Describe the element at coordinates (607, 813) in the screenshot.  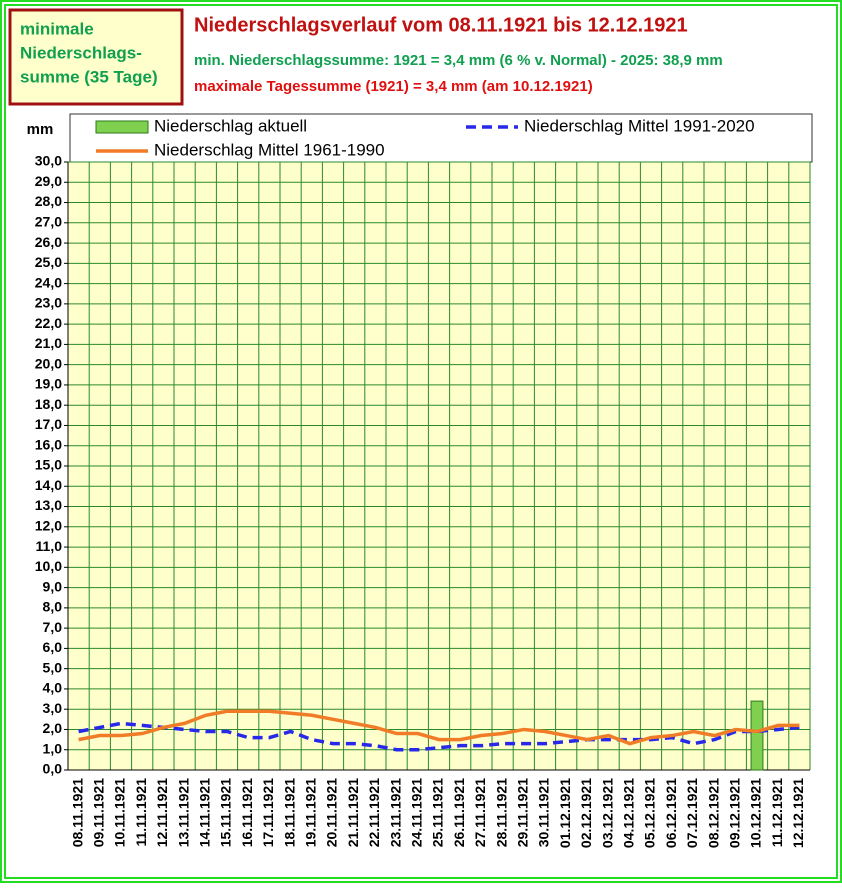
I see `x-tick-label: 03.12.1921` at that location.